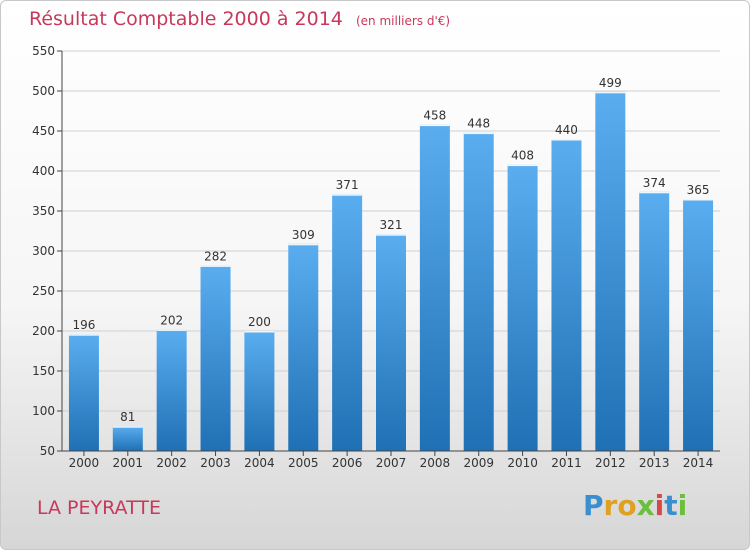 The height and width of the screenshot is (550, 750). What do you see at coordinates (671, 505) in the screenshot?
I see `logo-letter: t` at bounding box center [671, 505].